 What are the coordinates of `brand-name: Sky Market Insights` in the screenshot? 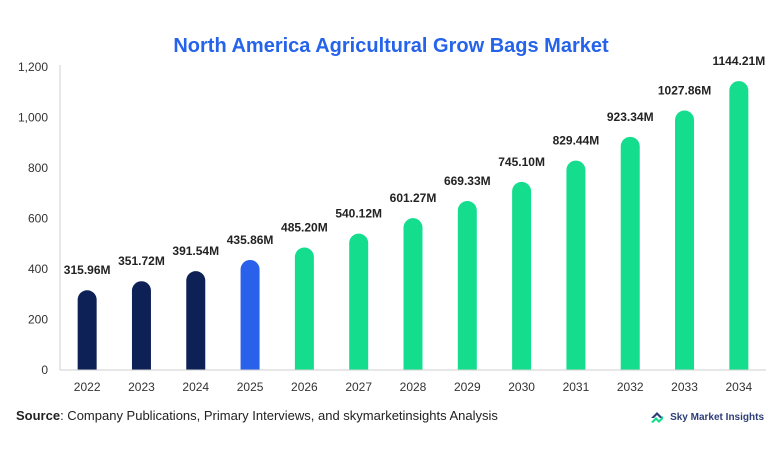 It's located at (717, 417).